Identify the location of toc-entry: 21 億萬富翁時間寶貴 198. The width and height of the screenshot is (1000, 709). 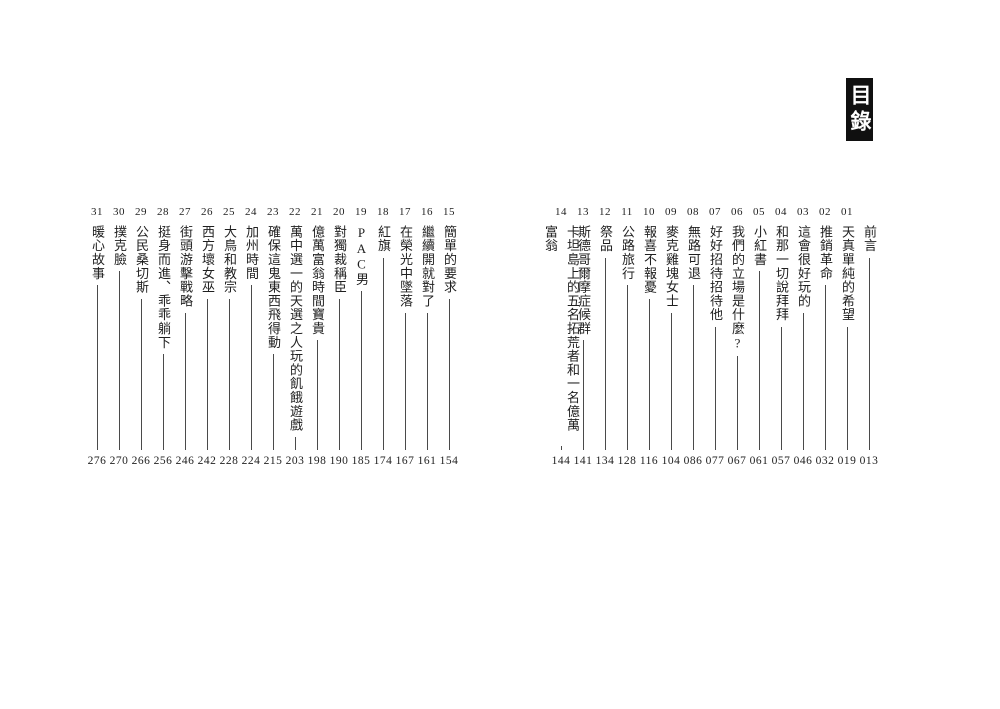
(317, 337).